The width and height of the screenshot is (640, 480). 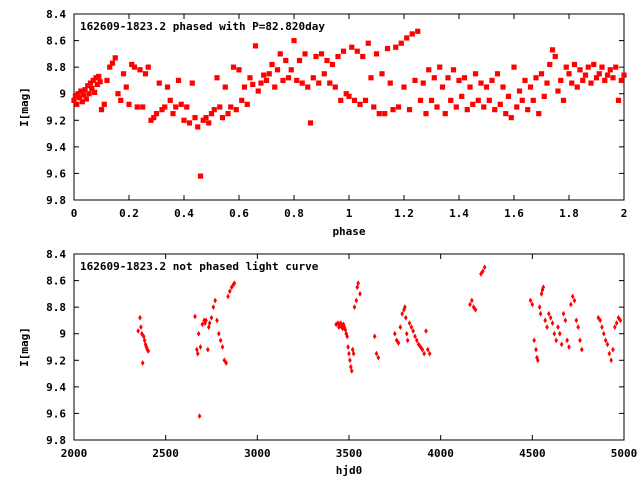 I want to click on x-tick-label: 2000, so click(x=74, y=453).